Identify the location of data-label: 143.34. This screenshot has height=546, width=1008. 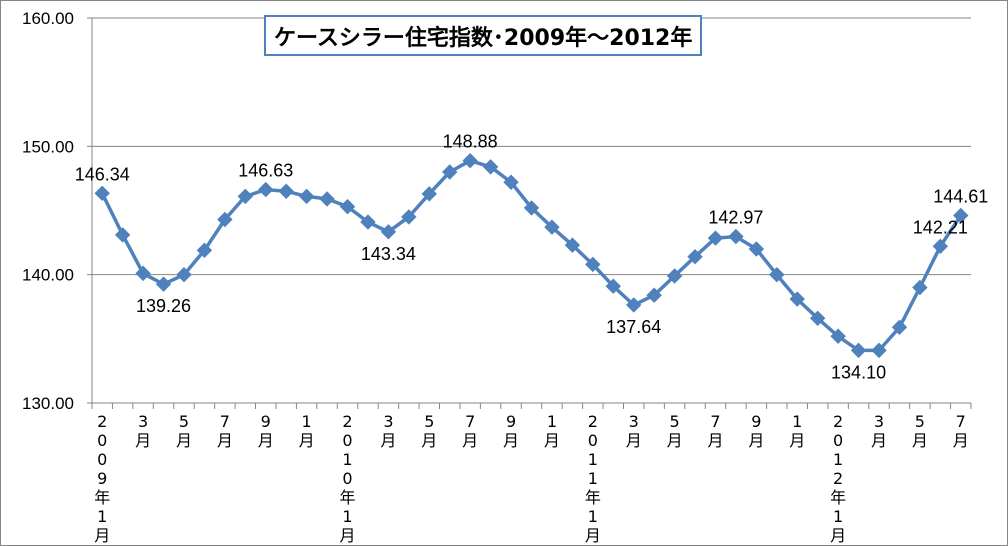
(388, 254).